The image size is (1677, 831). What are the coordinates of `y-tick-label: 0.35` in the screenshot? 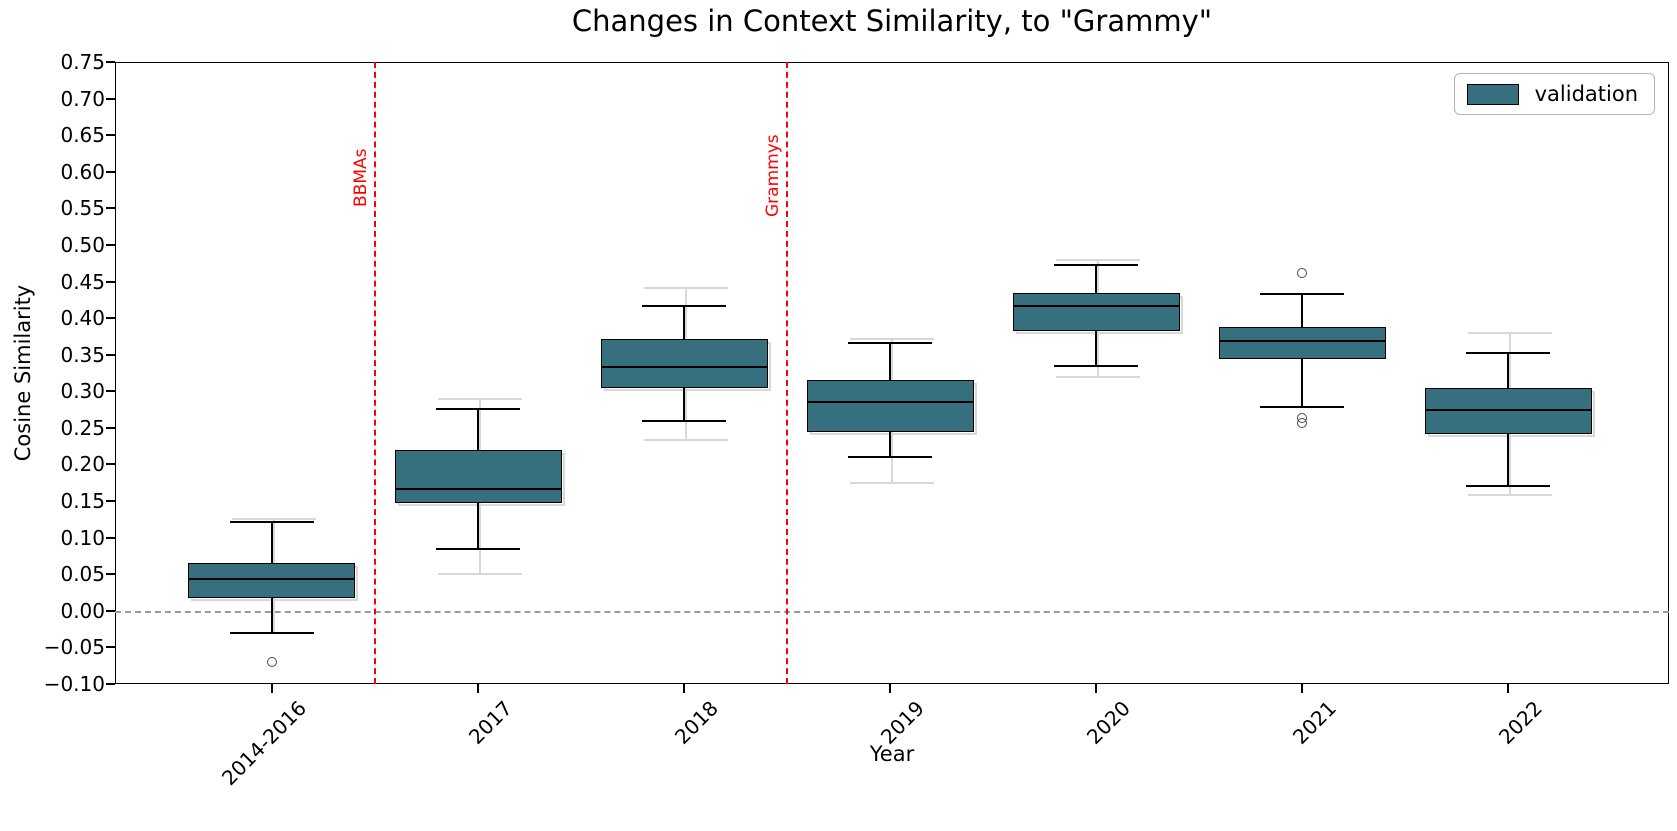 It's located at (82, 354).